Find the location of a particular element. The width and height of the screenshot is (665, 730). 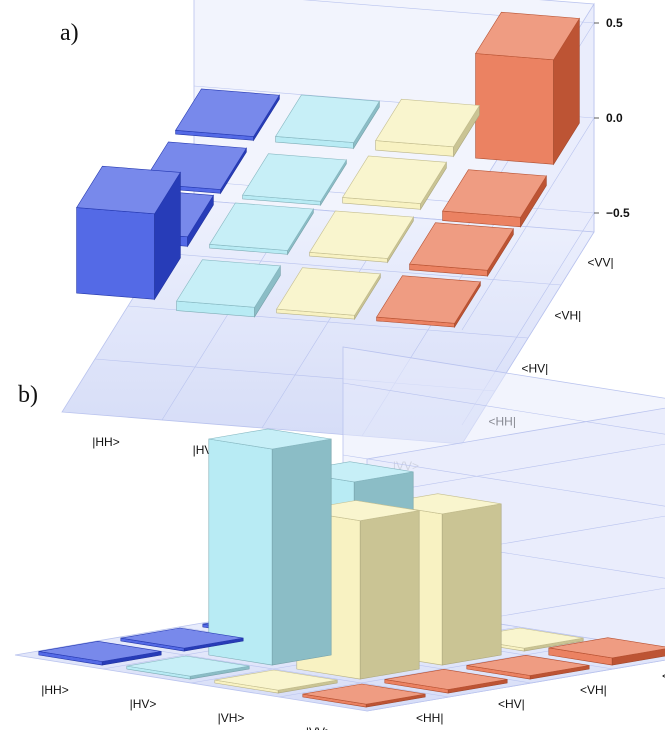

bar-|VH><VV| is located at coordinates (427, 128).